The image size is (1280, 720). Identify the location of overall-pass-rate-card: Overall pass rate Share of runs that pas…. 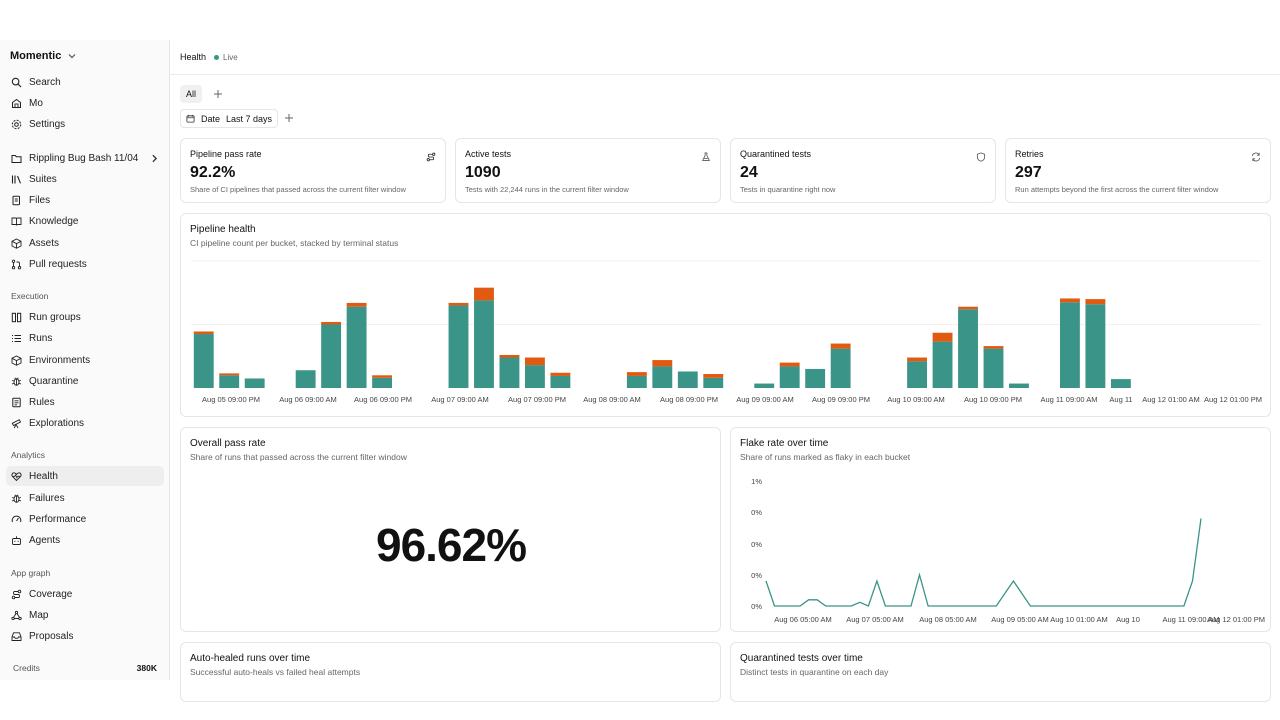
(450, 529).